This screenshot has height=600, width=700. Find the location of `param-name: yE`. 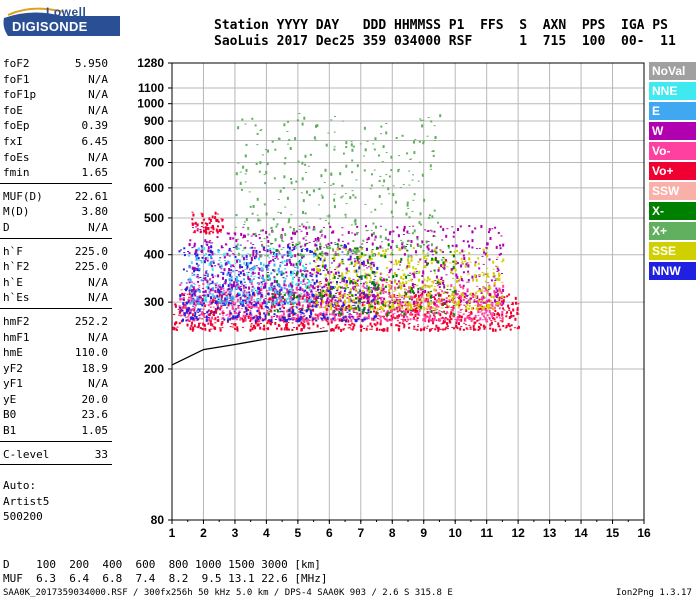

param-name: yE is located at coordinates (10, 399).